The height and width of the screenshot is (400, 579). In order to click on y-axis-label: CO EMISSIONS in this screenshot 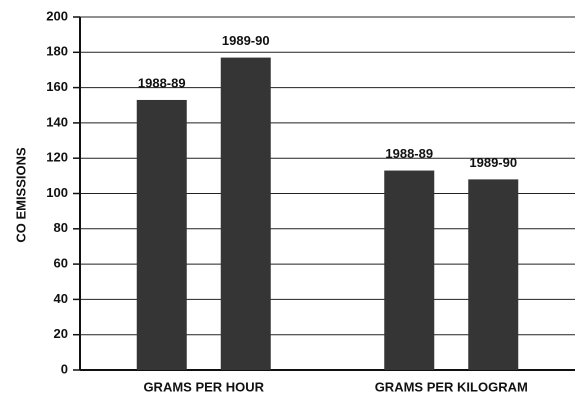, I will do `click(20, 195)`.